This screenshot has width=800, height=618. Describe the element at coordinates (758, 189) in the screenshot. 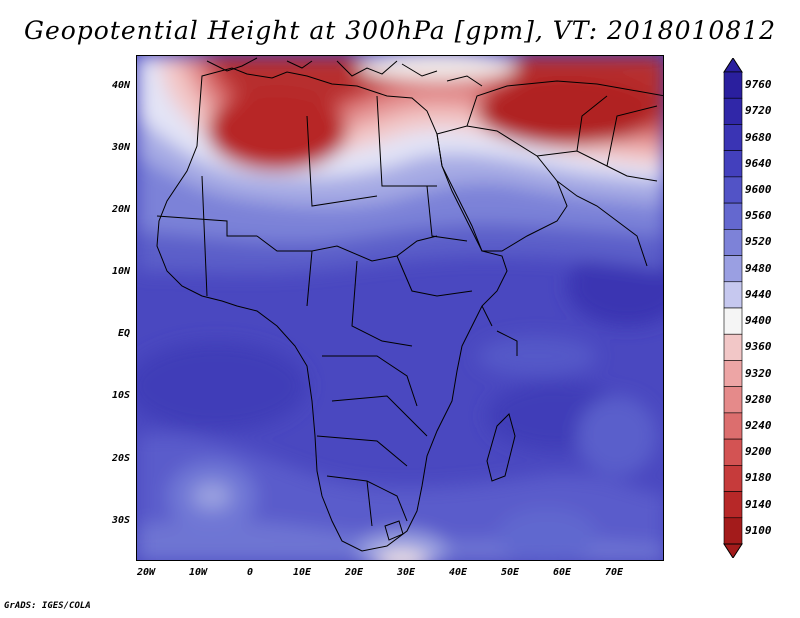

I see `colorbar-level-label: 9600` at that location.